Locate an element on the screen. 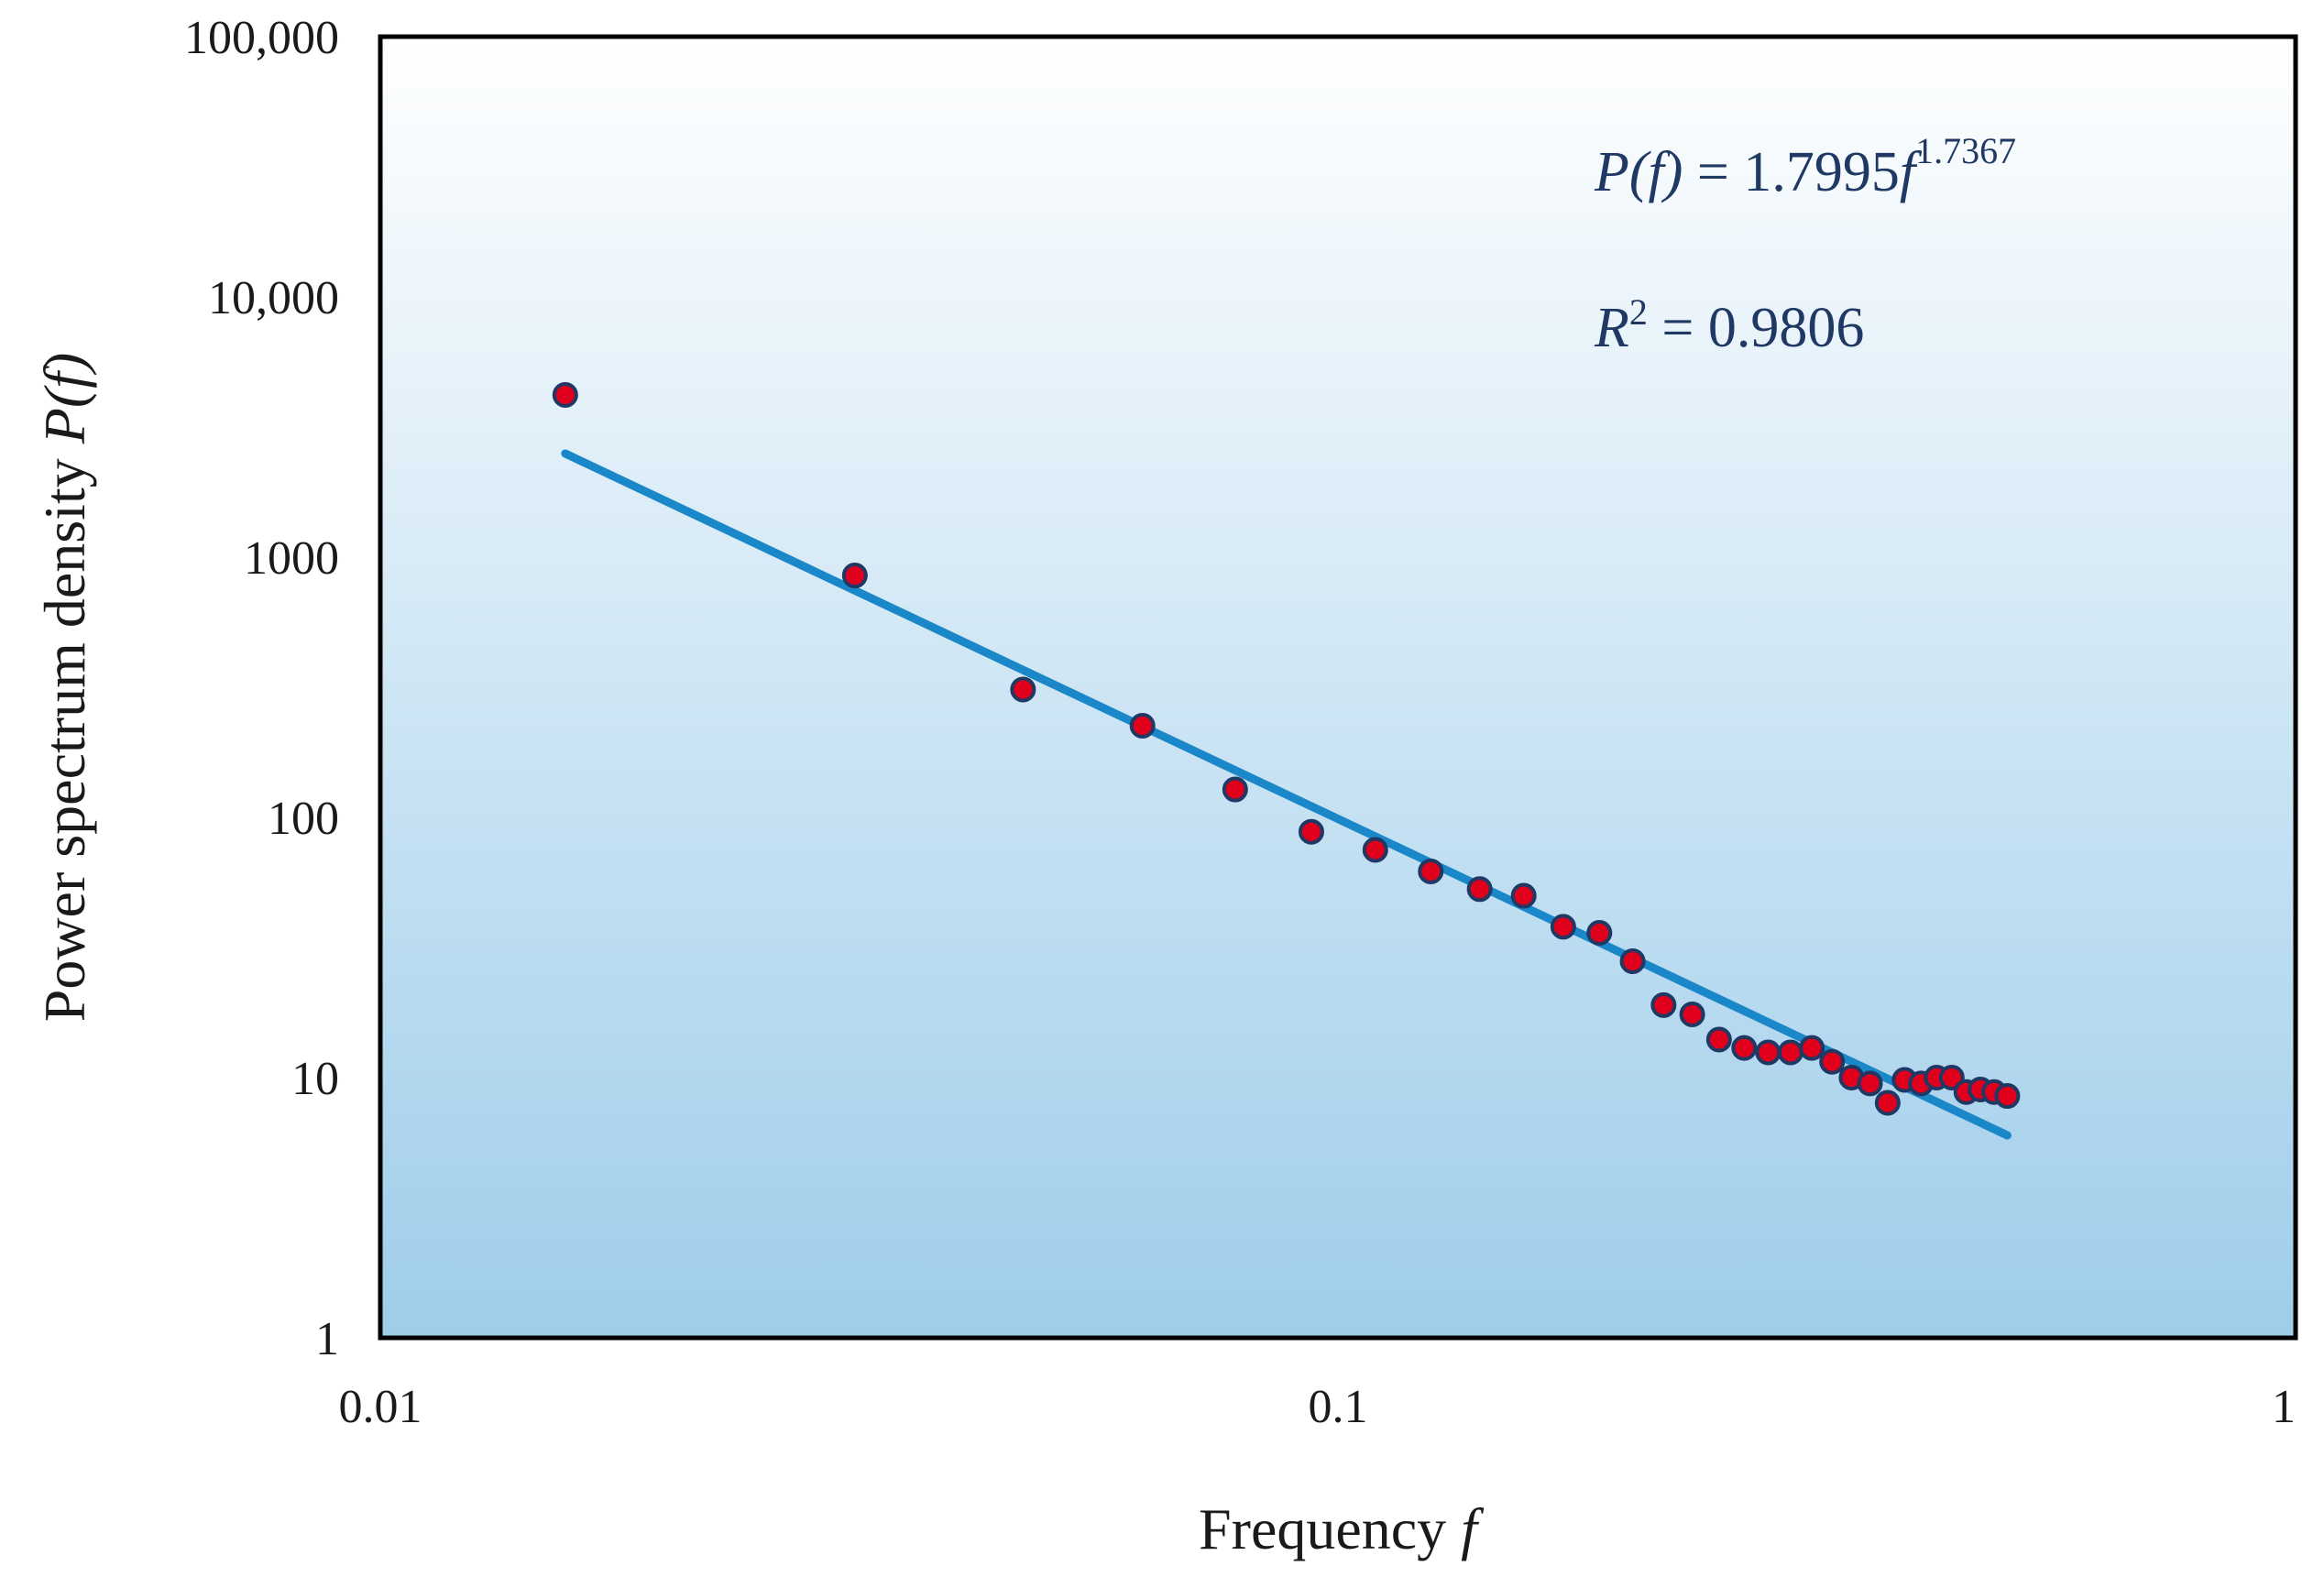  y-tick-label: 10 is located at coordinates (315, 1079).